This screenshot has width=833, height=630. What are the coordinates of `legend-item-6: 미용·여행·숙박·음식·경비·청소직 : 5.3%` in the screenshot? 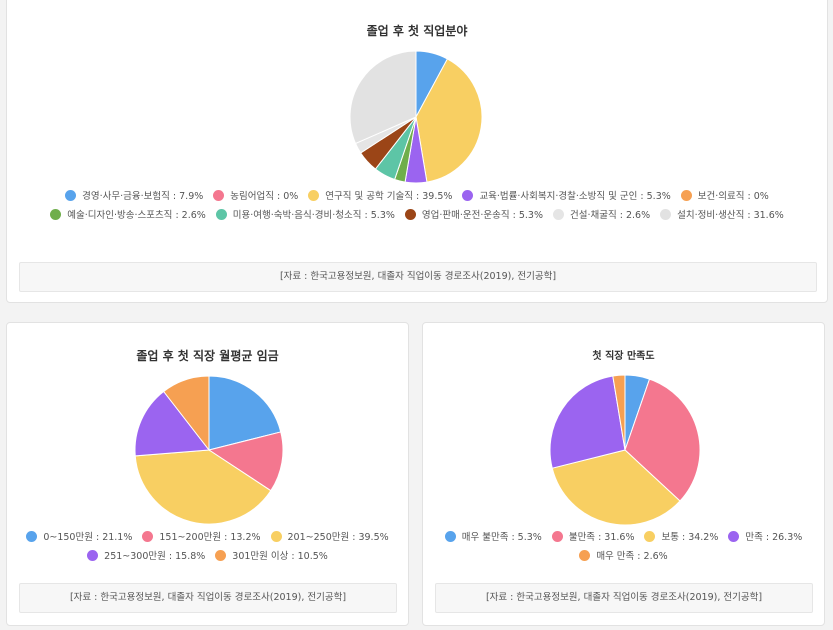 It's located at (305, 215).